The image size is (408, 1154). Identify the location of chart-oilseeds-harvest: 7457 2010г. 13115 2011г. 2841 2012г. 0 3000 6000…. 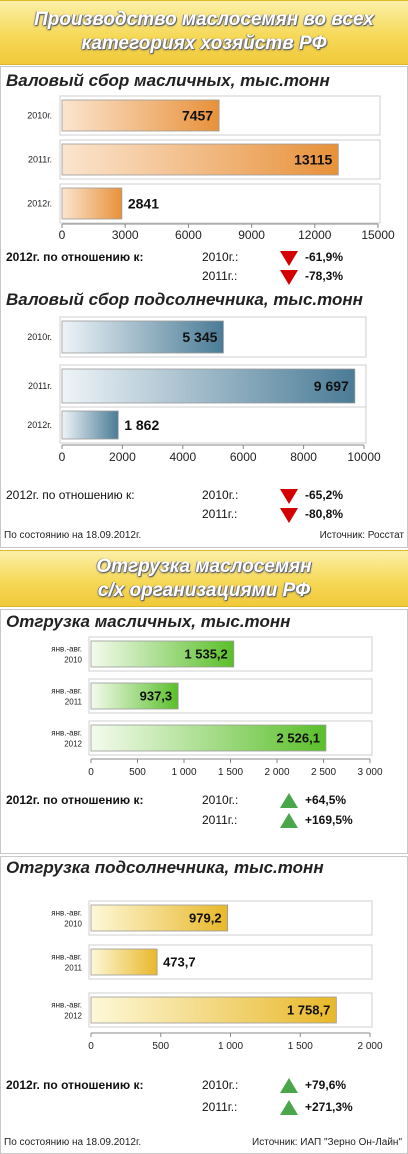
(211, 168).